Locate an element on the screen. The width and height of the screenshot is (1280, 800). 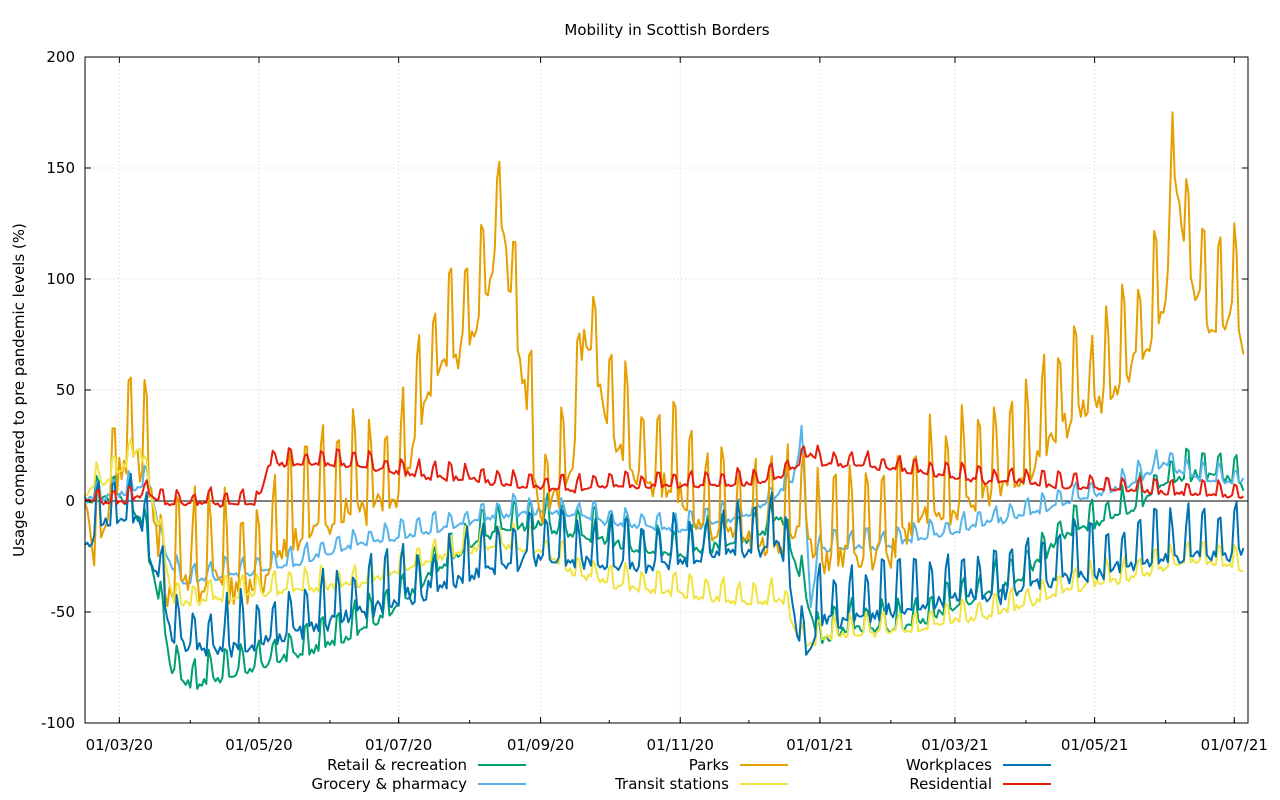
legend-label: Workplaces is located at coordinates (949, 765).